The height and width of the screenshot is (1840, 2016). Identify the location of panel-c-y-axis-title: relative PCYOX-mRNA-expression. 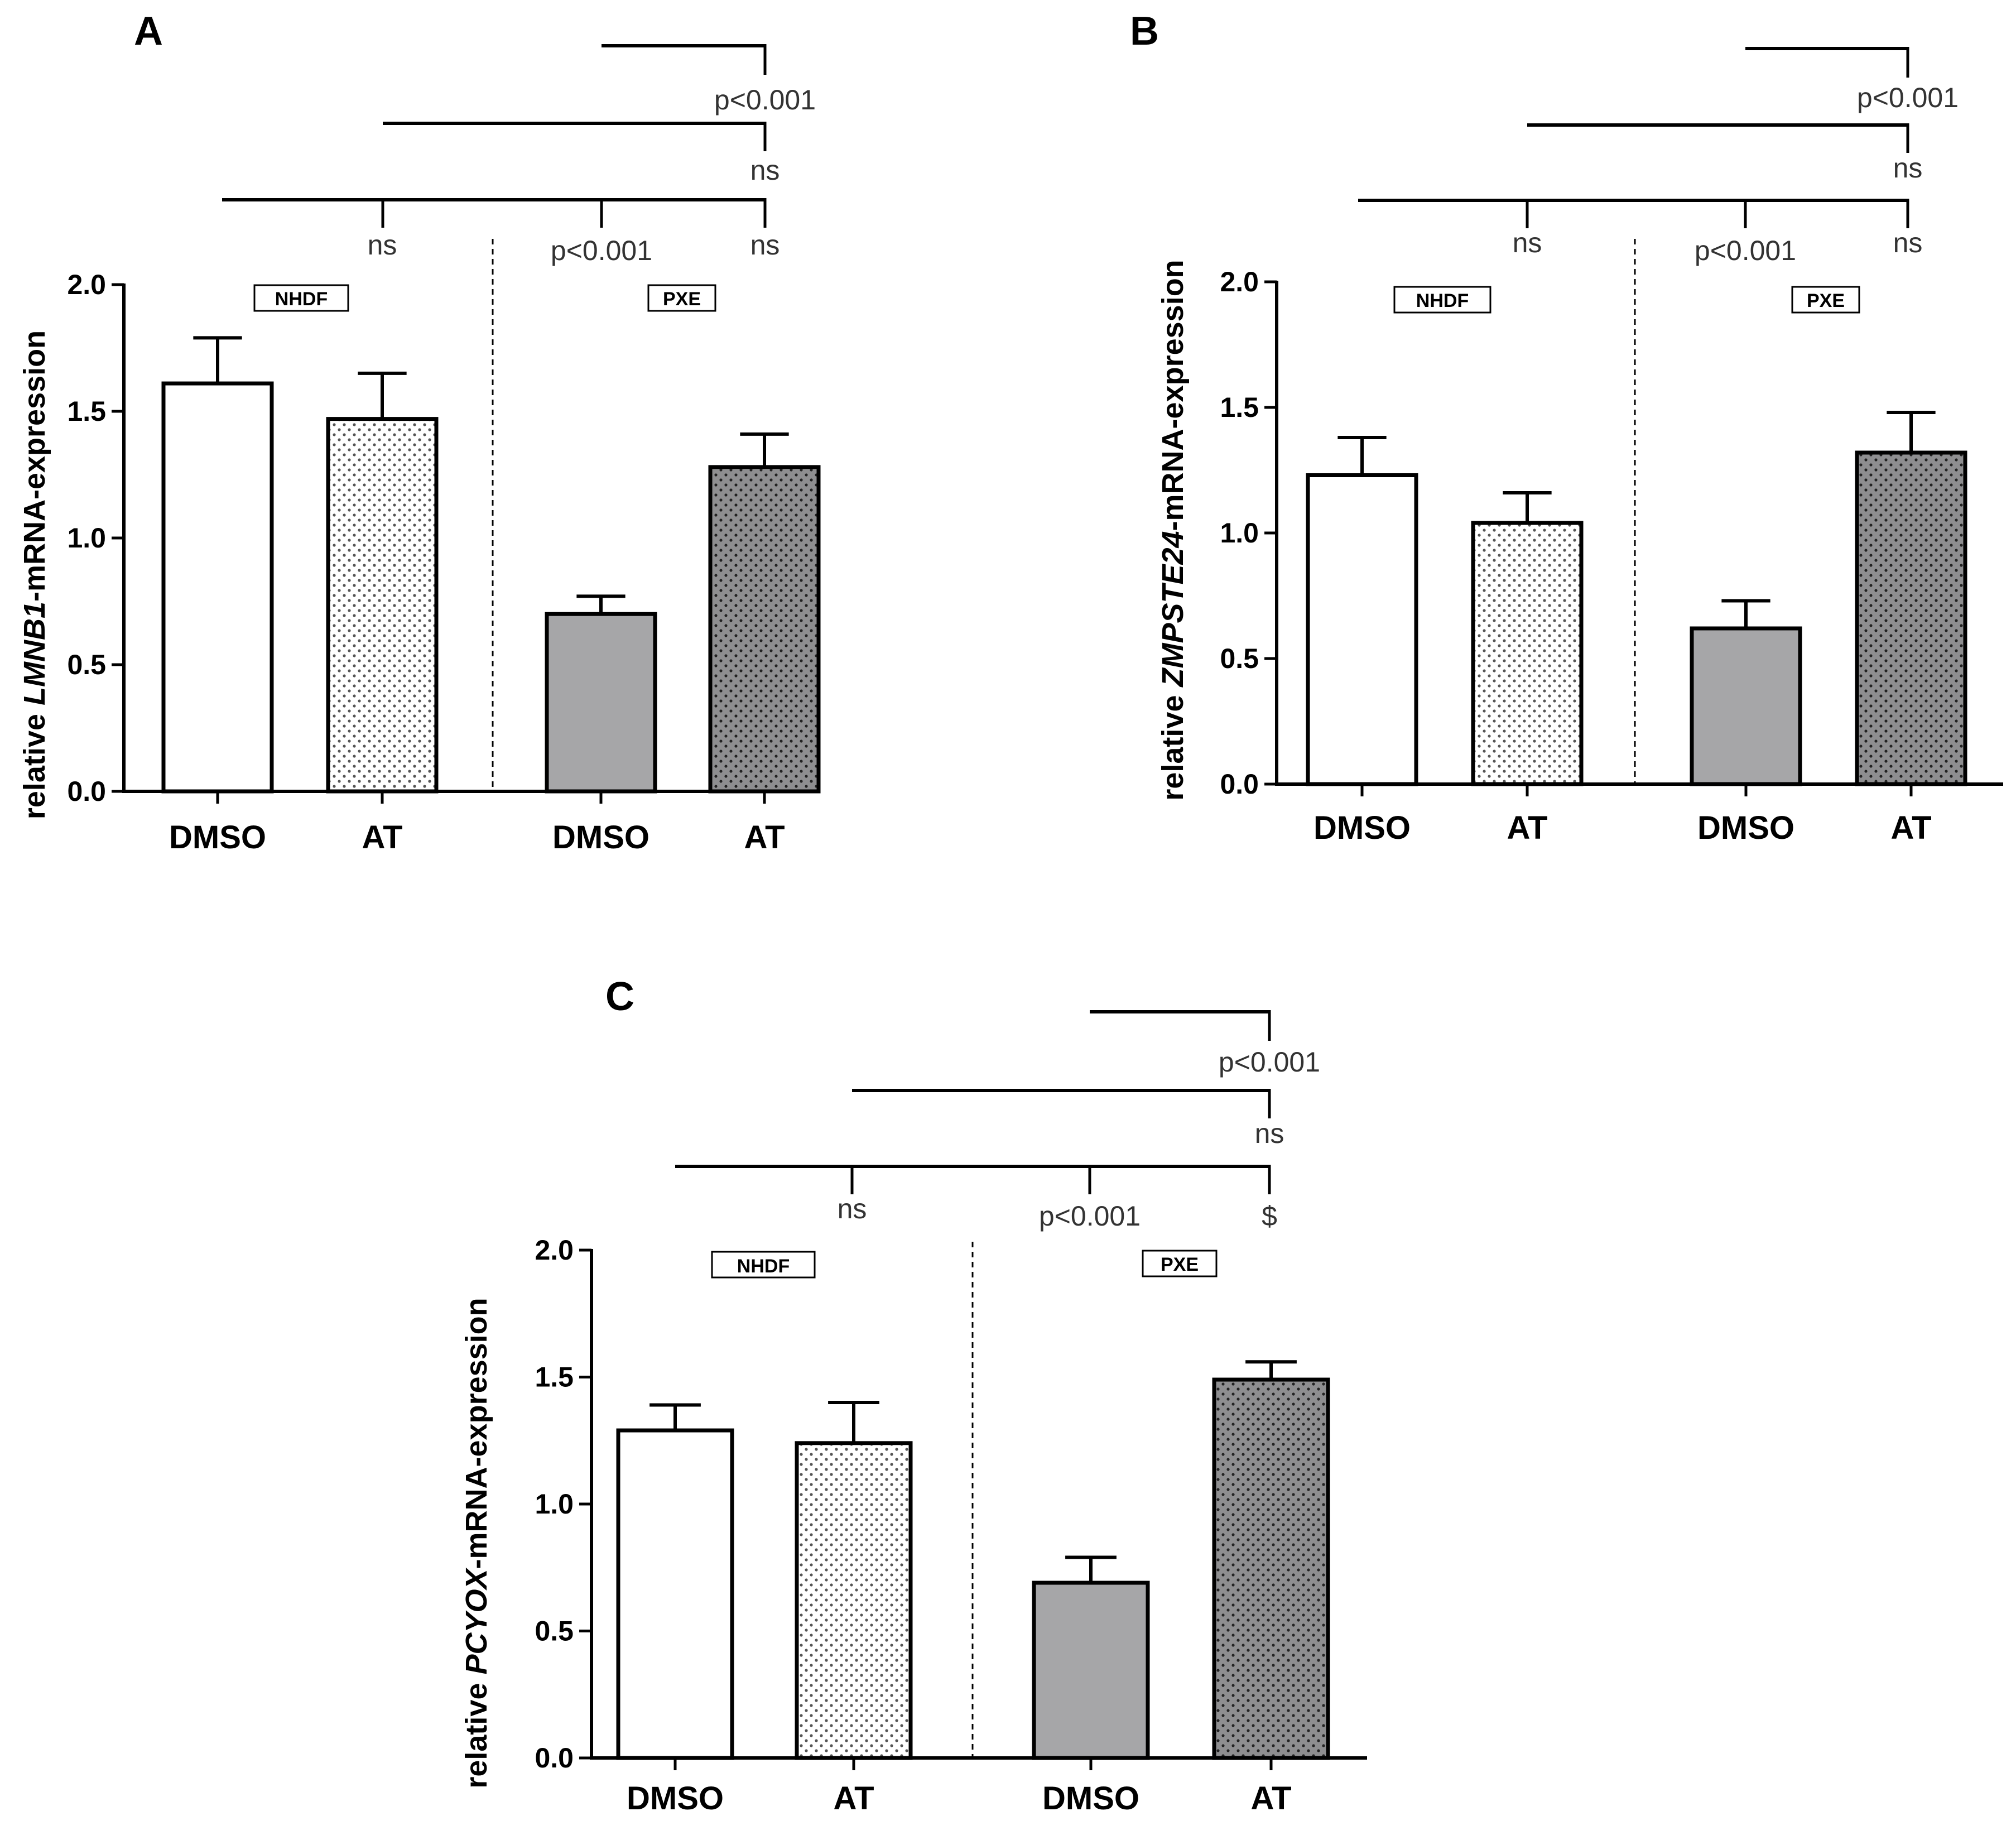
(476, 1543).